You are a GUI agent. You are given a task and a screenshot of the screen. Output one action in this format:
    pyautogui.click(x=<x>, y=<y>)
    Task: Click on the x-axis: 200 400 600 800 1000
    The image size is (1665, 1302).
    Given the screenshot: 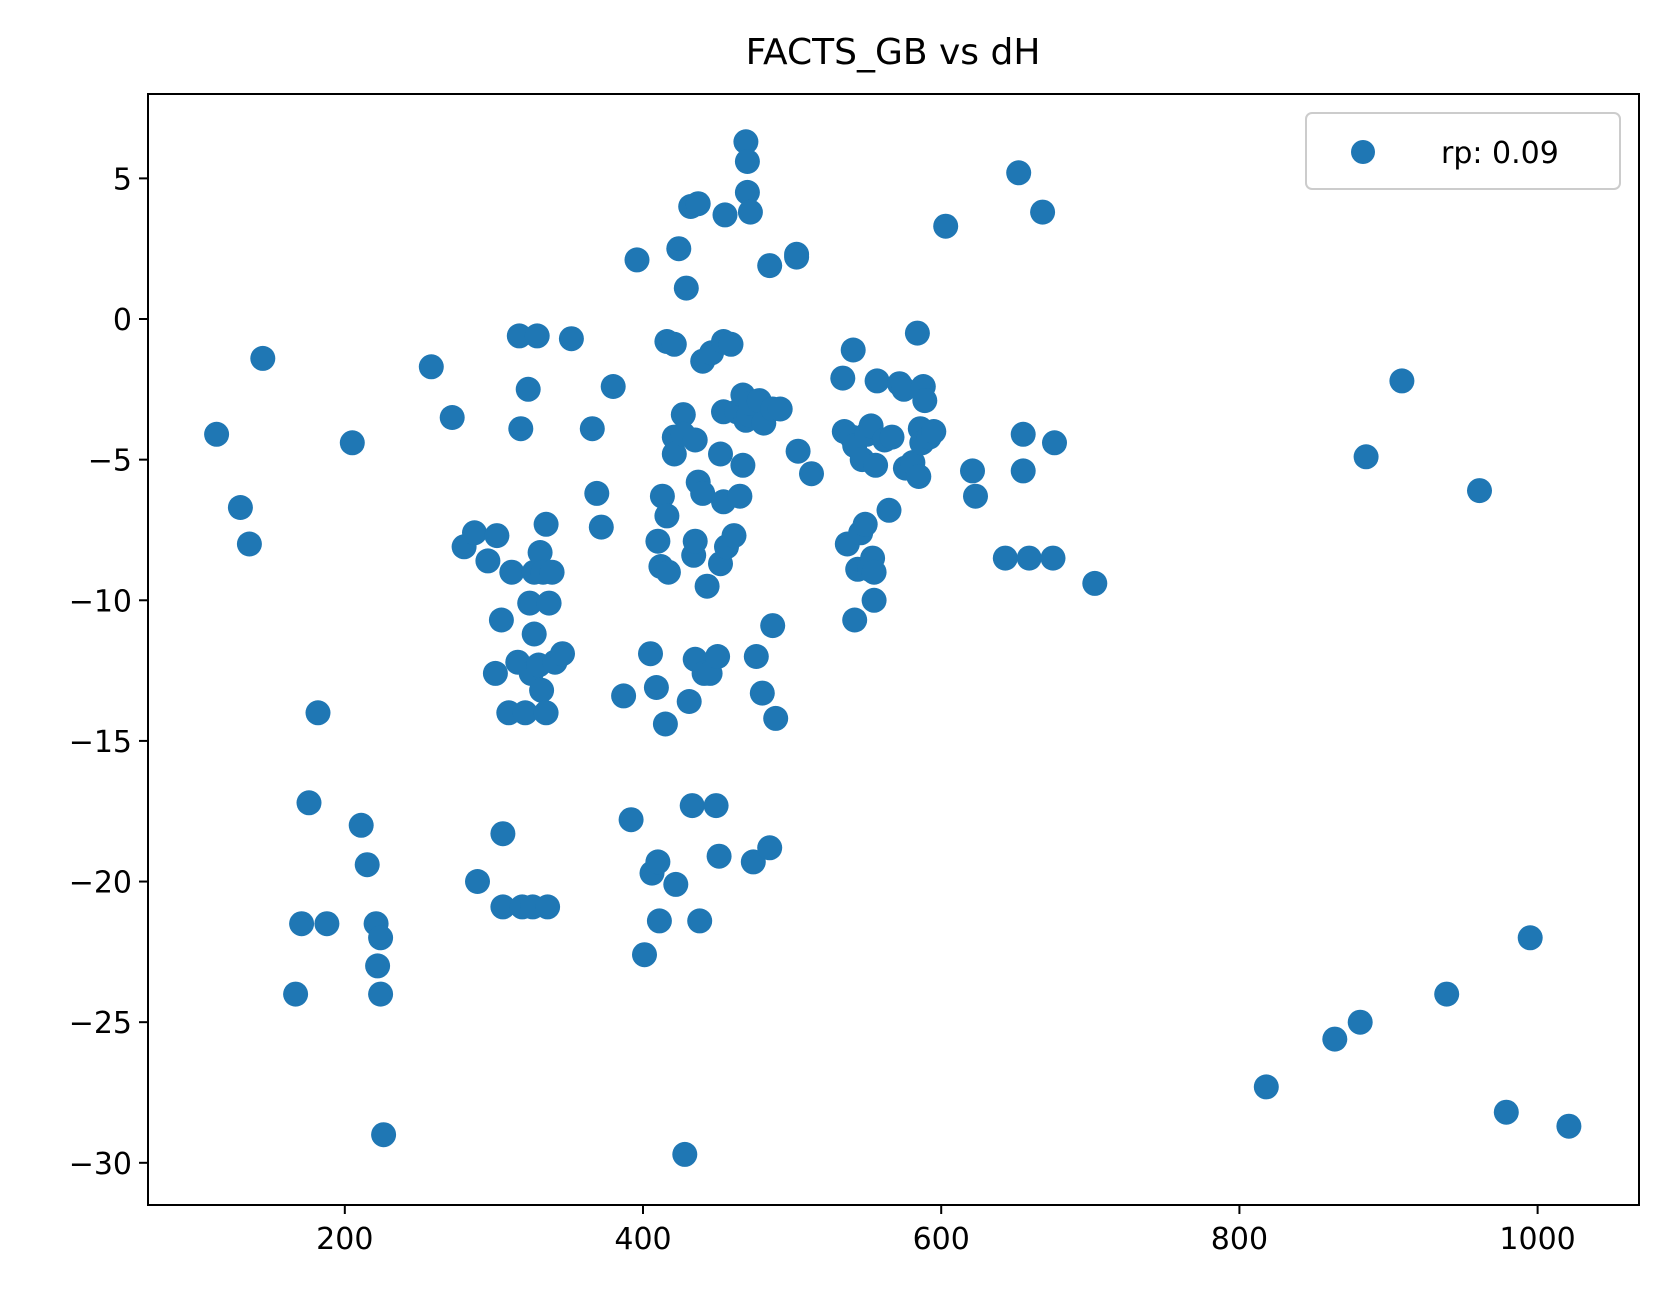 What is the action you would take?
    pyautogui.click(x=946, y=1231)
    